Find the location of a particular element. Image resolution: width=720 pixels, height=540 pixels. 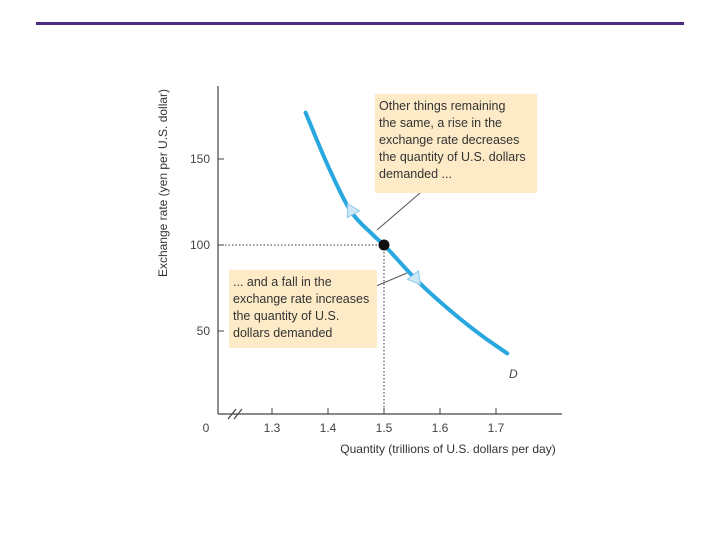

arrow-down-along-curve is located at coordinates (414, 277).